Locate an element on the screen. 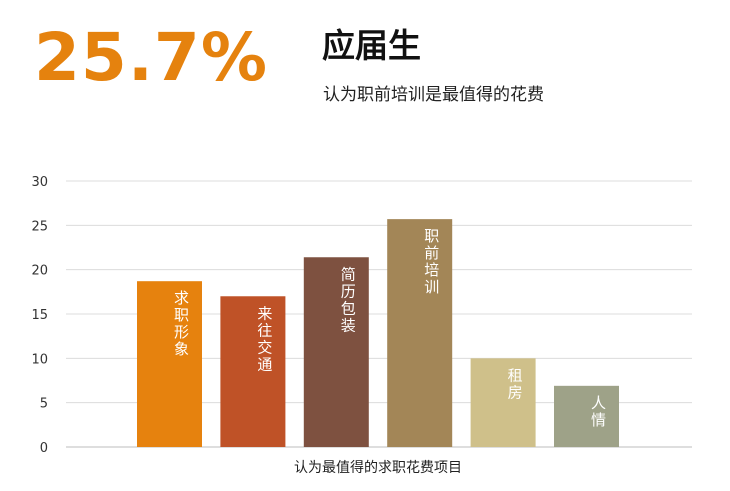  y-tick-label: 15 is located at coordinates (39, 315).